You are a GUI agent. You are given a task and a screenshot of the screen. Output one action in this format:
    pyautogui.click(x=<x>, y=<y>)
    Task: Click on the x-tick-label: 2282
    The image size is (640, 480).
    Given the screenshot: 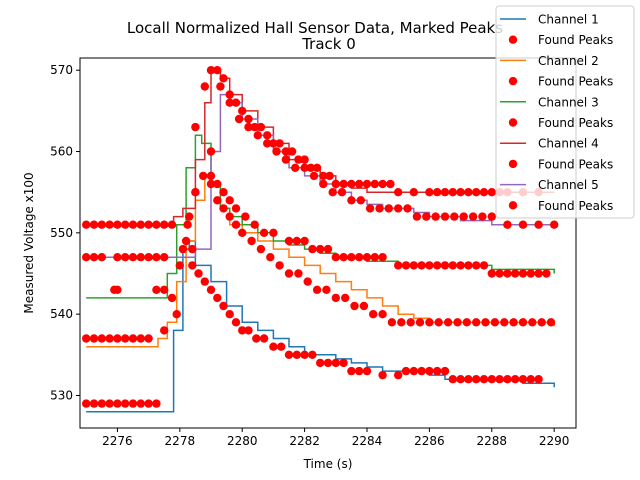 What is the action you would take?
    pyautogui.click(x=304, y=441)
    